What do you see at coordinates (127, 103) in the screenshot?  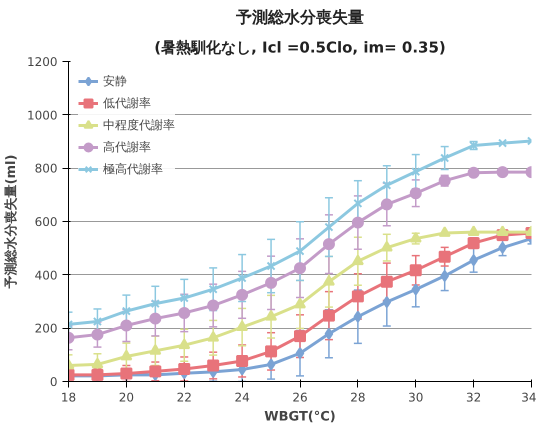 I see `legend-label: 低代謝率` at bounding box center [127, 103].